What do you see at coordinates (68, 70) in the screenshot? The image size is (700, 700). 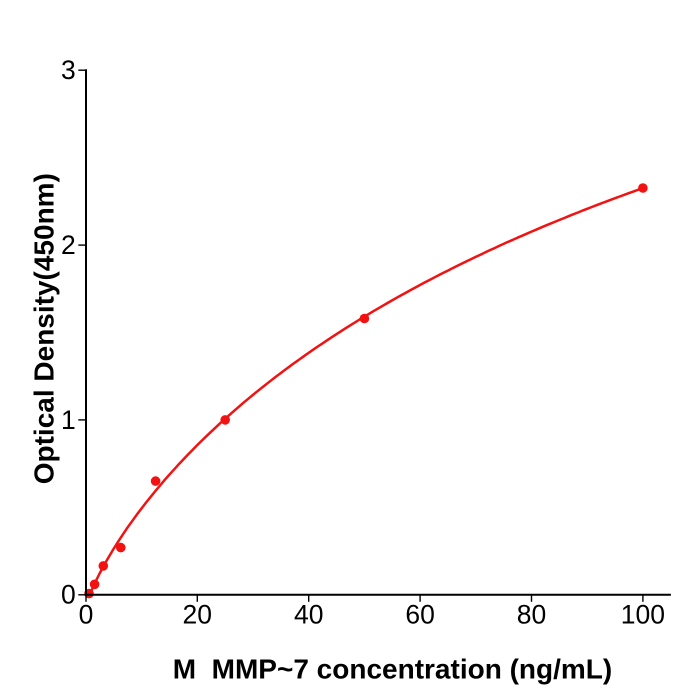 I see `svg-text: 3` at bounding box center [68, 70].